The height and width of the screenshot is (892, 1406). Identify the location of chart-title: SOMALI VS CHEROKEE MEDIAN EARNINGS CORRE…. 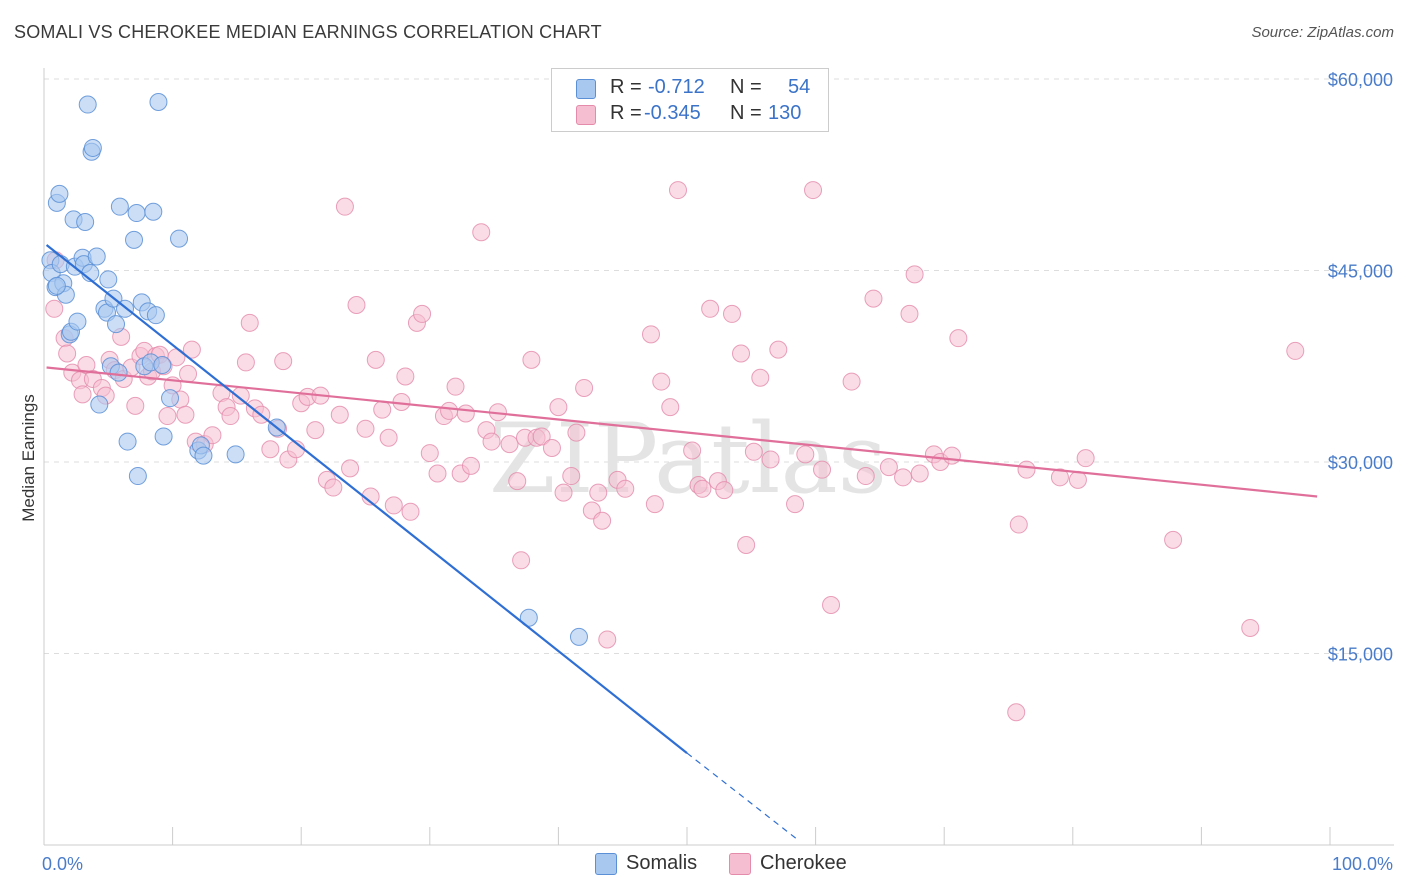
(308, 32).